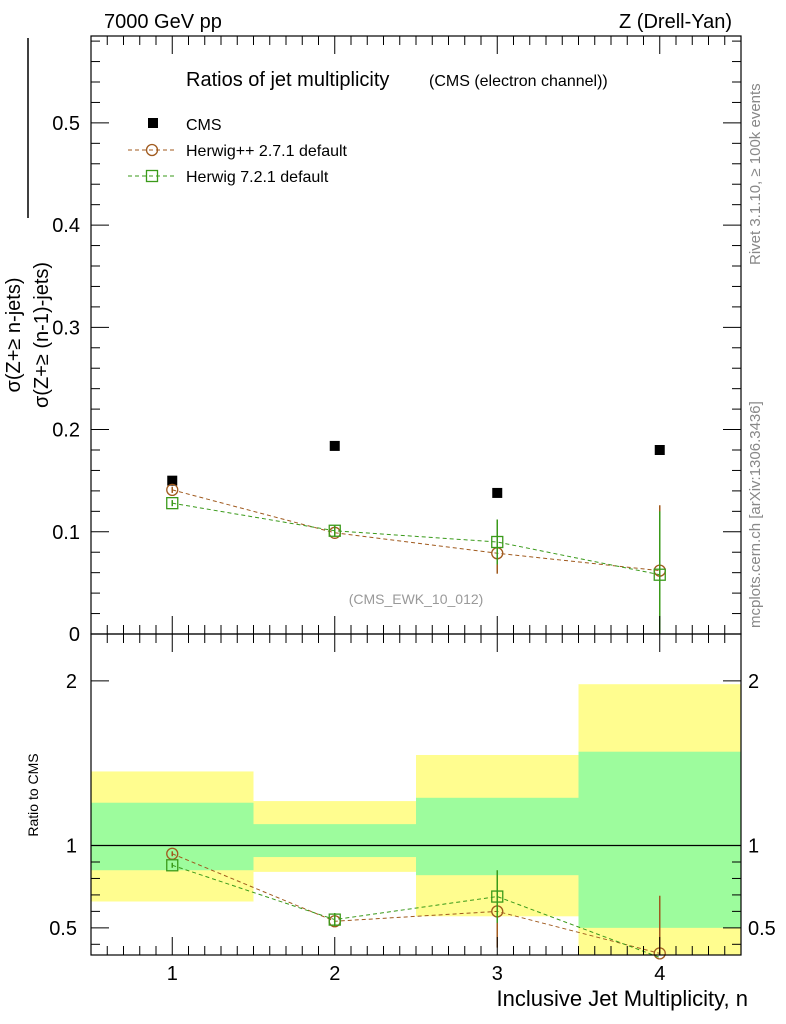 The height and width of the screenshot is (1024, 786). I want to click on ratio-series-line-herwig-2-7-1-default, so click(416, 903).